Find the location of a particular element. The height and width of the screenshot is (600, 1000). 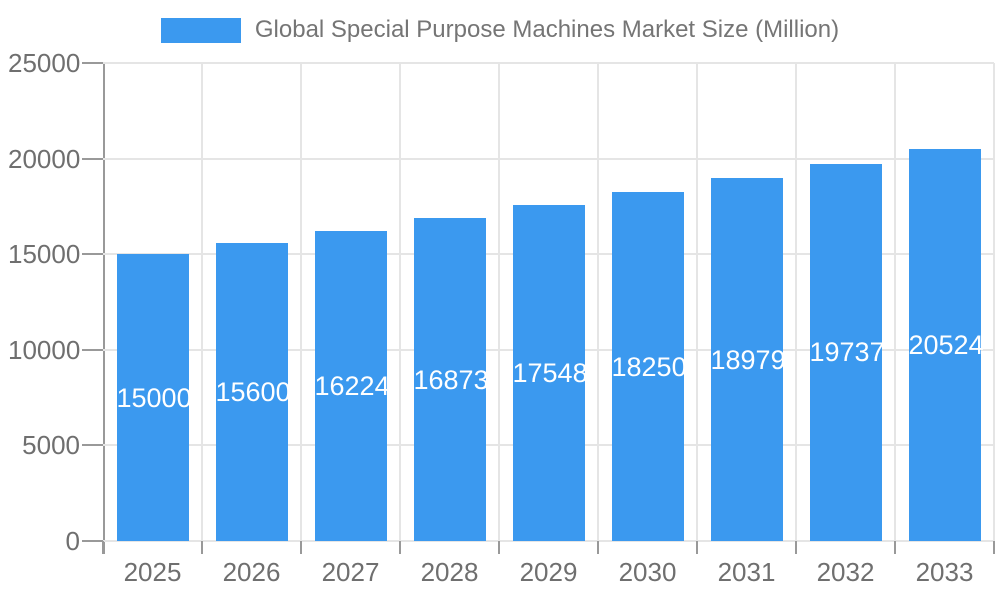

bar-value-label: 15600 is located at coordinates (253, 391).